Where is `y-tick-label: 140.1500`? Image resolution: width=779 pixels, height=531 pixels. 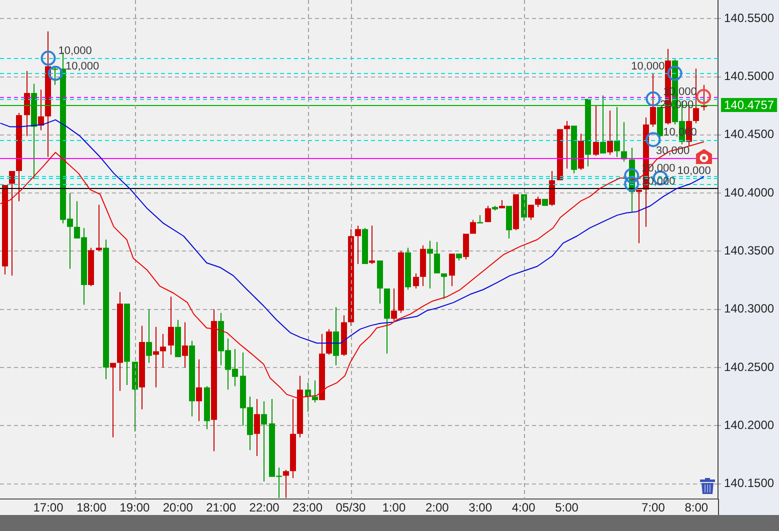
y-tick-label: 140.1500 is located at coordinates (749, 483).